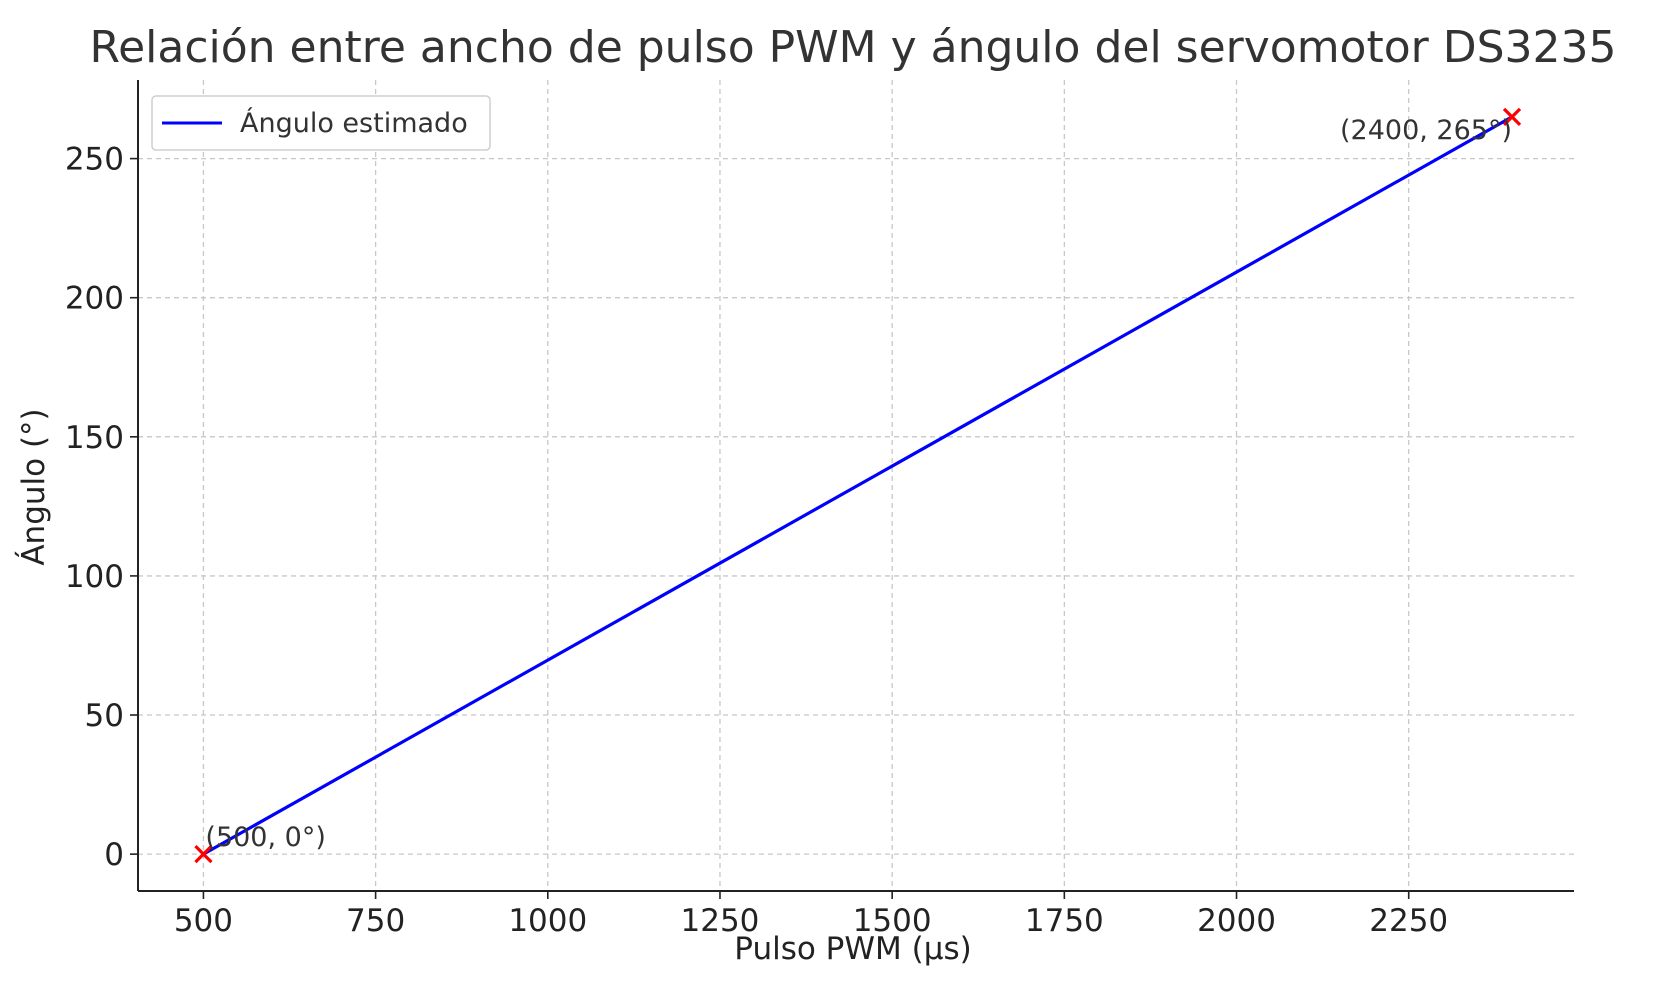 The height and width of the screenshot is (1003, 1671). I want to click on x-tick-label: 1250, so click(720, 921).